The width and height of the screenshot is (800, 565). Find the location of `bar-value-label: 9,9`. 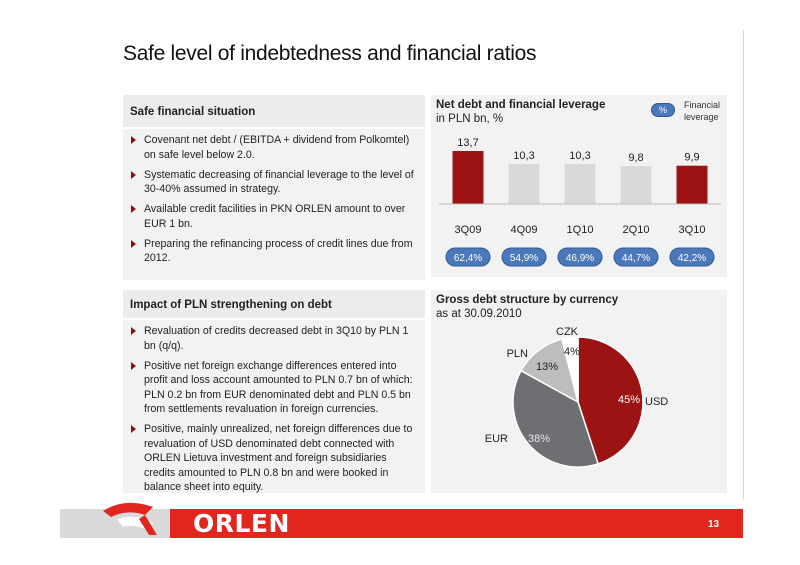

bar-value-label: 9,9 is located at coordinates (691, 158).